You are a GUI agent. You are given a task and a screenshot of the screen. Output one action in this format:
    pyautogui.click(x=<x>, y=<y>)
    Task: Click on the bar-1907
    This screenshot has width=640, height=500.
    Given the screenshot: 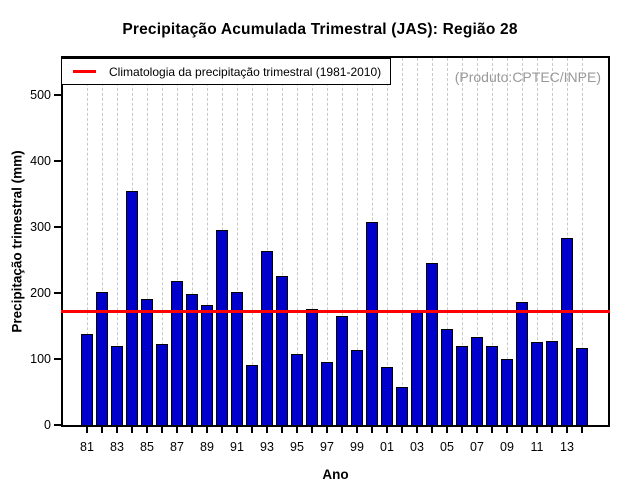 What is the action you would take?
    pyautogui.click(x=477, y=381)
    